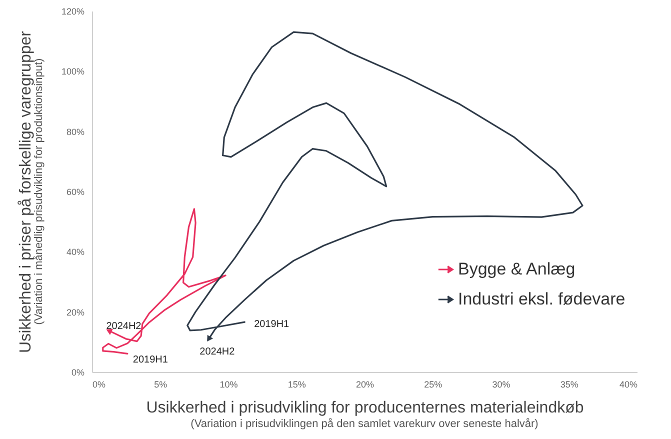 This screenshot has width=671, height=439. What do you see at coordinates (365, 415) in the screenshot?
I see `text: Usikkerhed i prisudvikling for producenternes materialeindkøb (Variation i prisudviklingen på den samlet varekurv over seneste halvår)` at bounding box center [365, 415].